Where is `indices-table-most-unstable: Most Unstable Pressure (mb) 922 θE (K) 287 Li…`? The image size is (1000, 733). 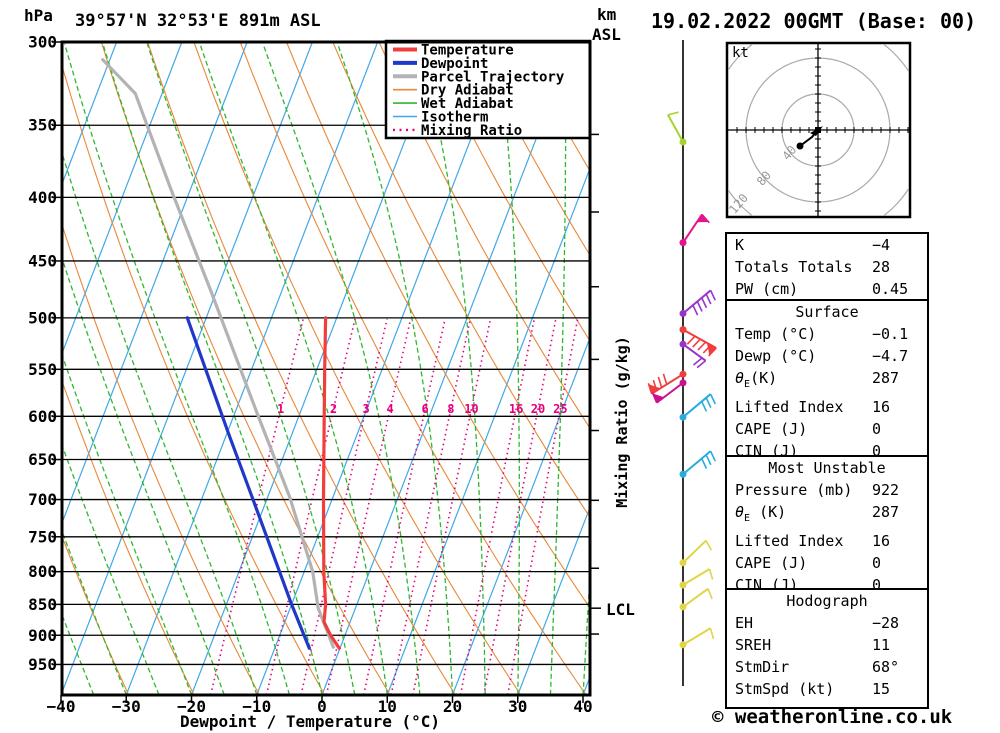
indices-table-most-unstable: Most Unstable Pressure (mb) 922 θE (K) 287 Li… is located at coordinates (827, 524).